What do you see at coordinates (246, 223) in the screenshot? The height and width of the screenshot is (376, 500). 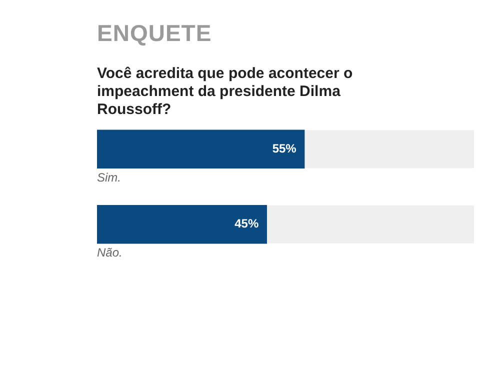 I see `data-label: 45%` at bounding box center [246, 223].